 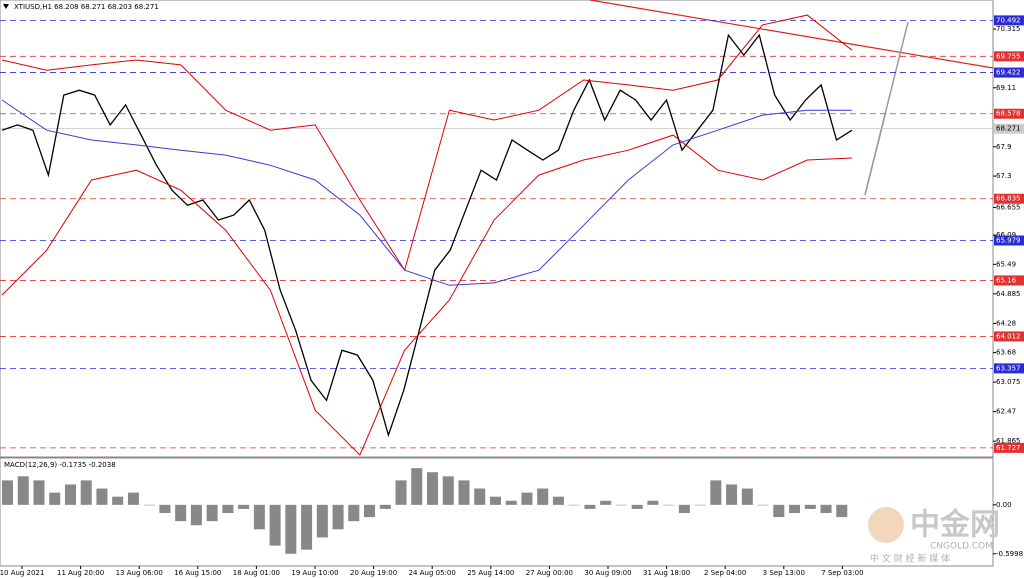 What do you see at coordinates (1008, 441) in the screenshot?
I see `y-tick-label: 61.865` at bounding box center [1008, 441].